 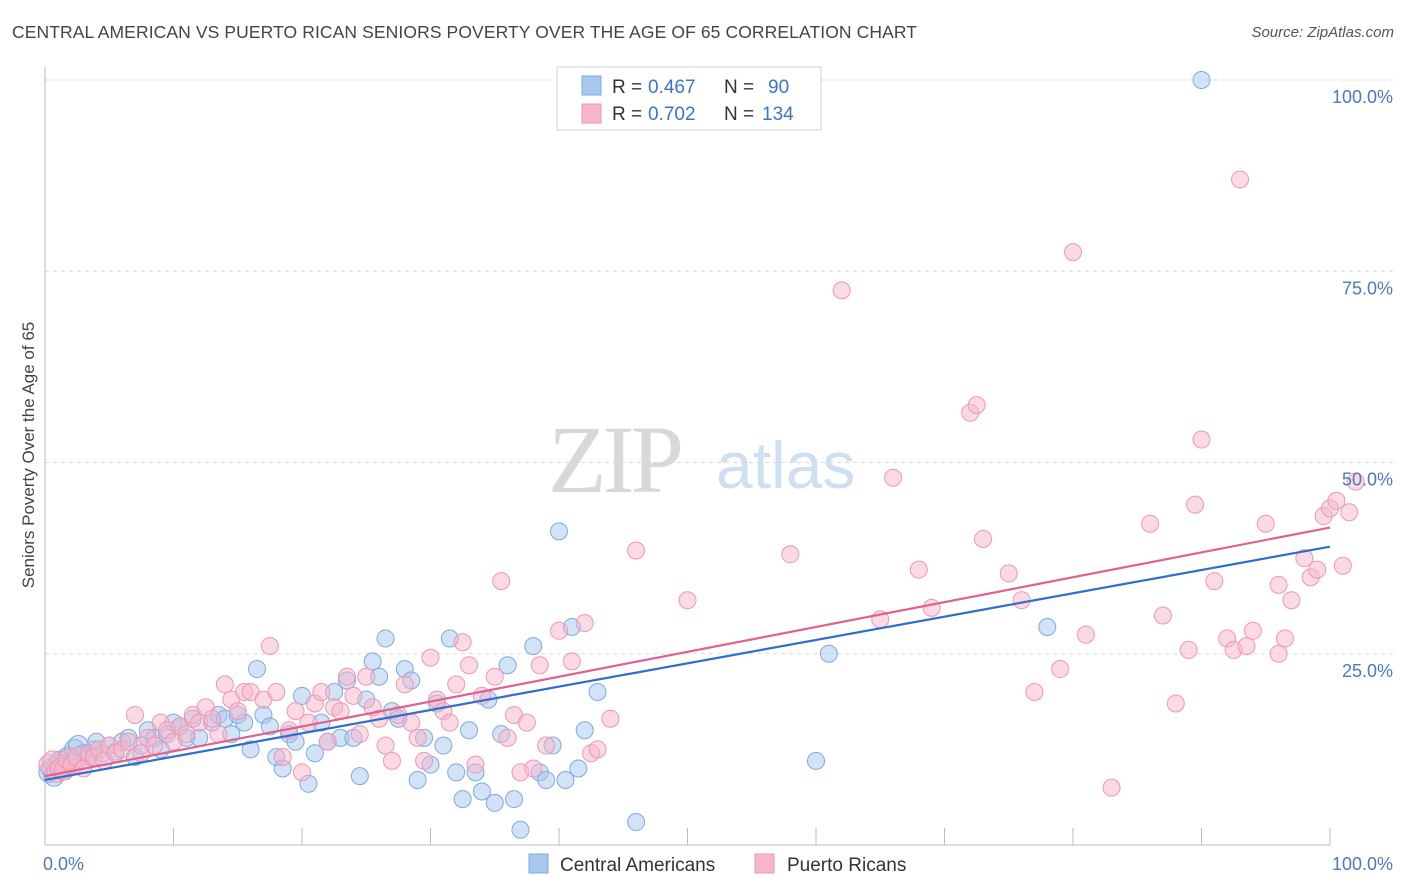 What do you see at coordinates (739, 87) in the screenshot?
I see `legend-n-label-blue: N =` at bounding box center [739, 87].